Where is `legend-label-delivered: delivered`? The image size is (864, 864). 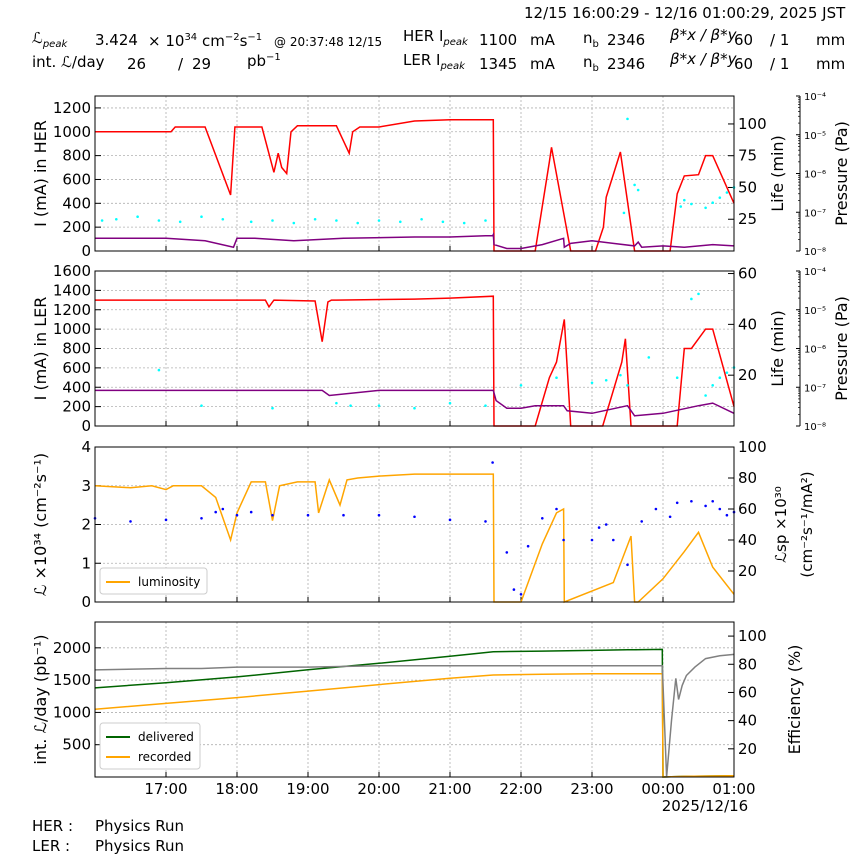
legend-label-delivered: delivered is located at coordinates (166, 737).